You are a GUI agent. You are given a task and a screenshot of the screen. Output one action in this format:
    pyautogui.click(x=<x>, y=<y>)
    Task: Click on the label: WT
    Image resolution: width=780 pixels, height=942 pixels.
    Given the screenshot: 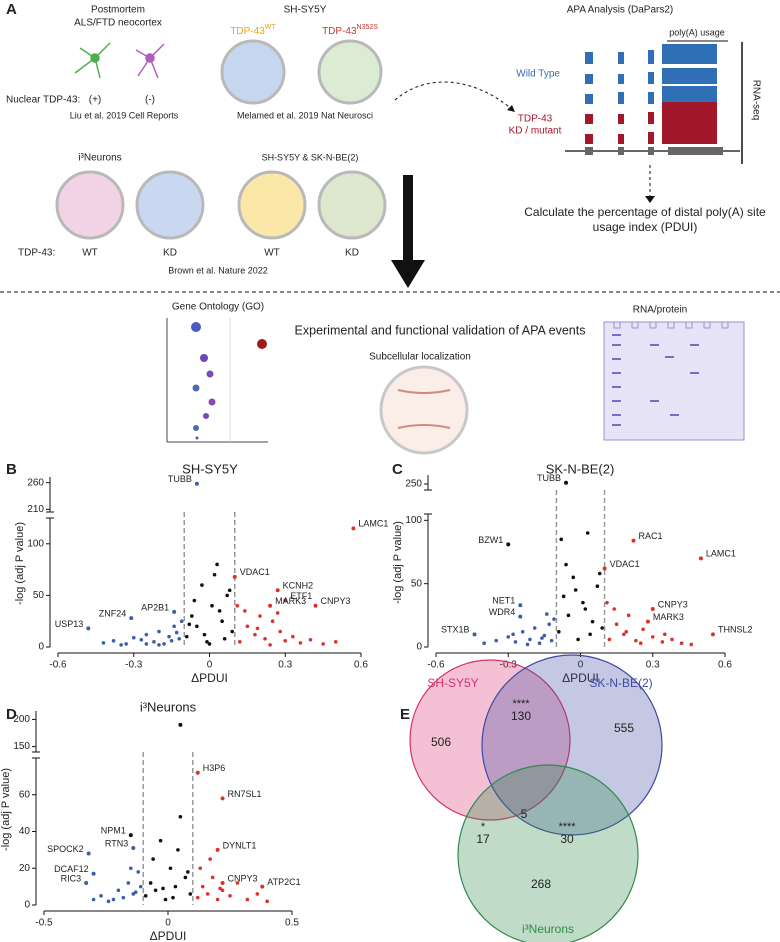 What is the action you would take?
    pyautogui.click(x=272, y=253)
    